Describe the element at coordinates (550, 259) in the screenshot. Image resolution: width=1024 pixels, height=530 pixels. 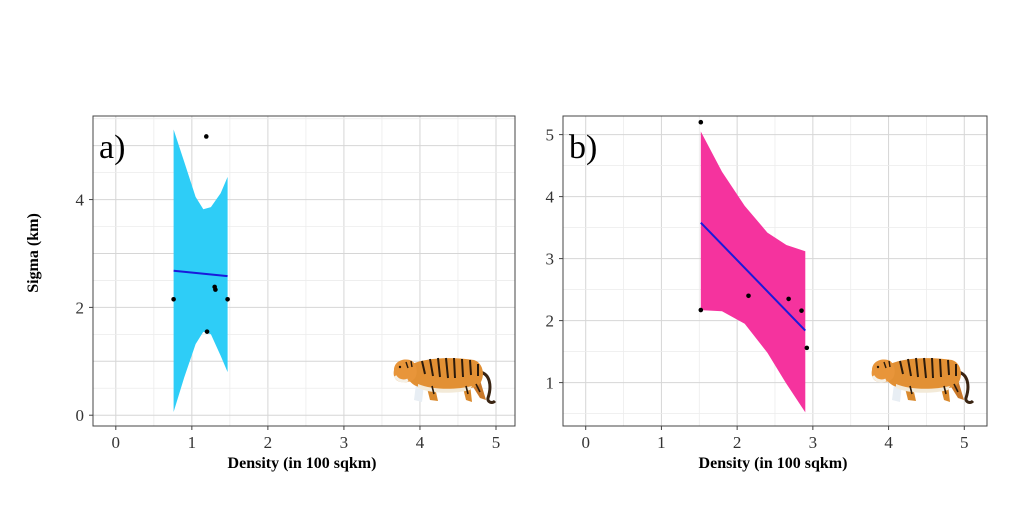
I see `y-tick-label: 3` at that location.